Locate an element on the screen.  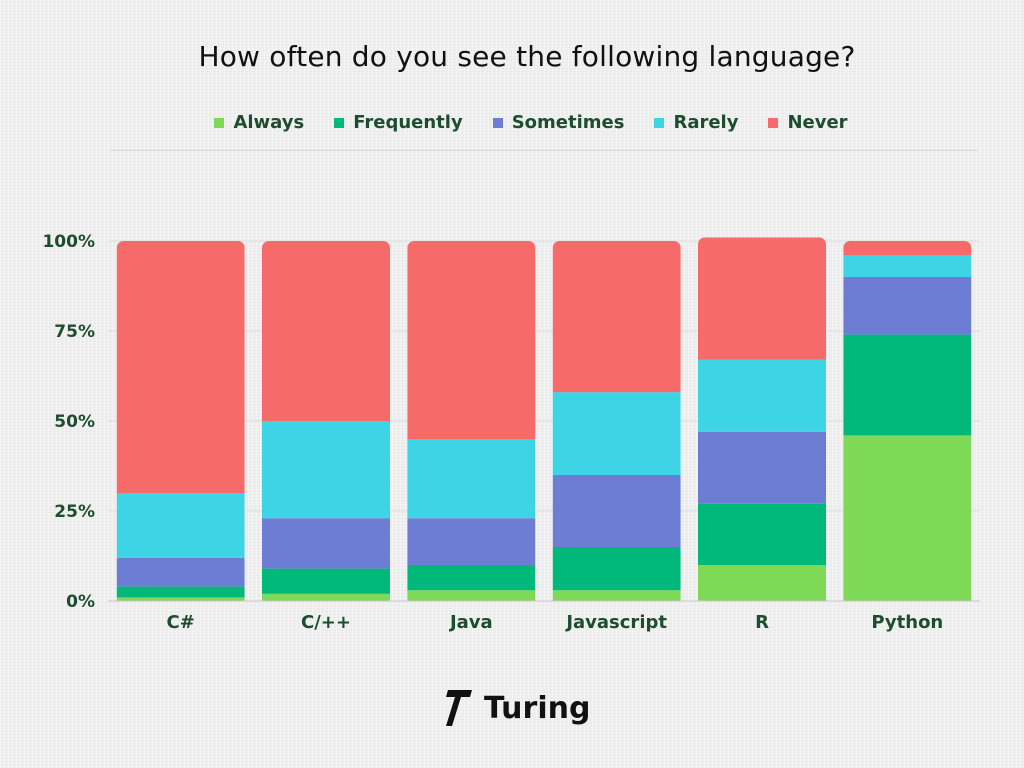
bar-group-R is located at coordinates (762, 419).